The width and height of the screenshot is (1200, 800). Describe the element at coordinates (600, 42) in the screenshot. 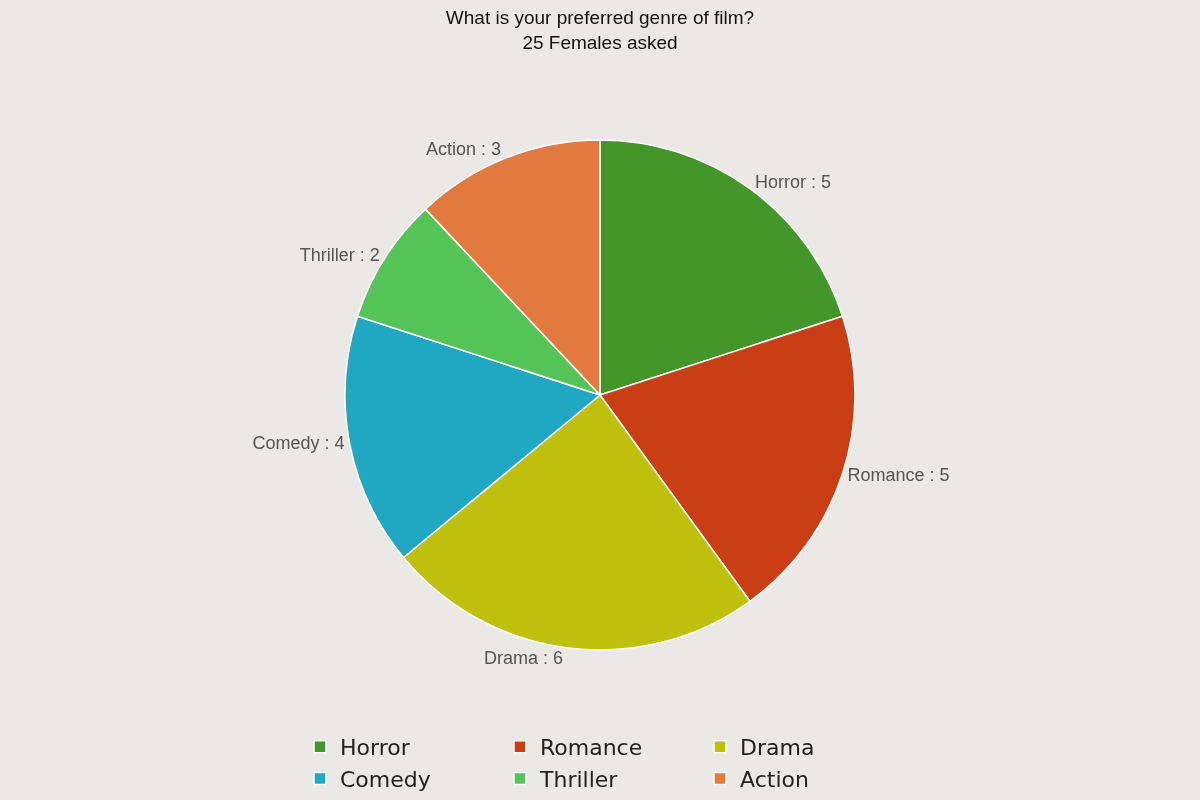

I see `chart-subtitle: 25 Females asked` at that location.